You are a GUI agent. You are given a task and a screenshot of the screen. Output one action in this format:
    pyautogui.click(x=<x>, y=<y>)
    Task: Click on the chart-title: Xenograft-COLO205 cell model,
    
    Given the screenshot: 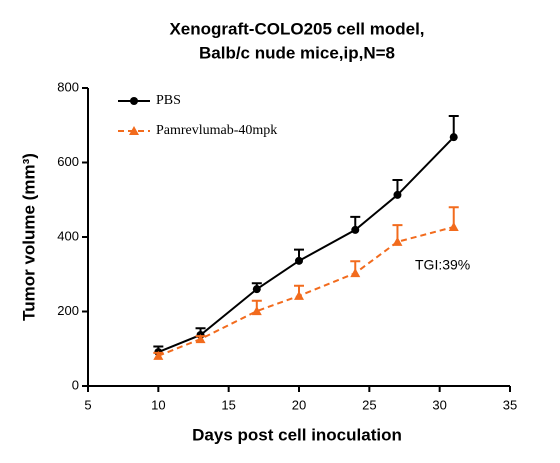 What is the action you would take?
    pyautogui.click(x=296, y=28)
    